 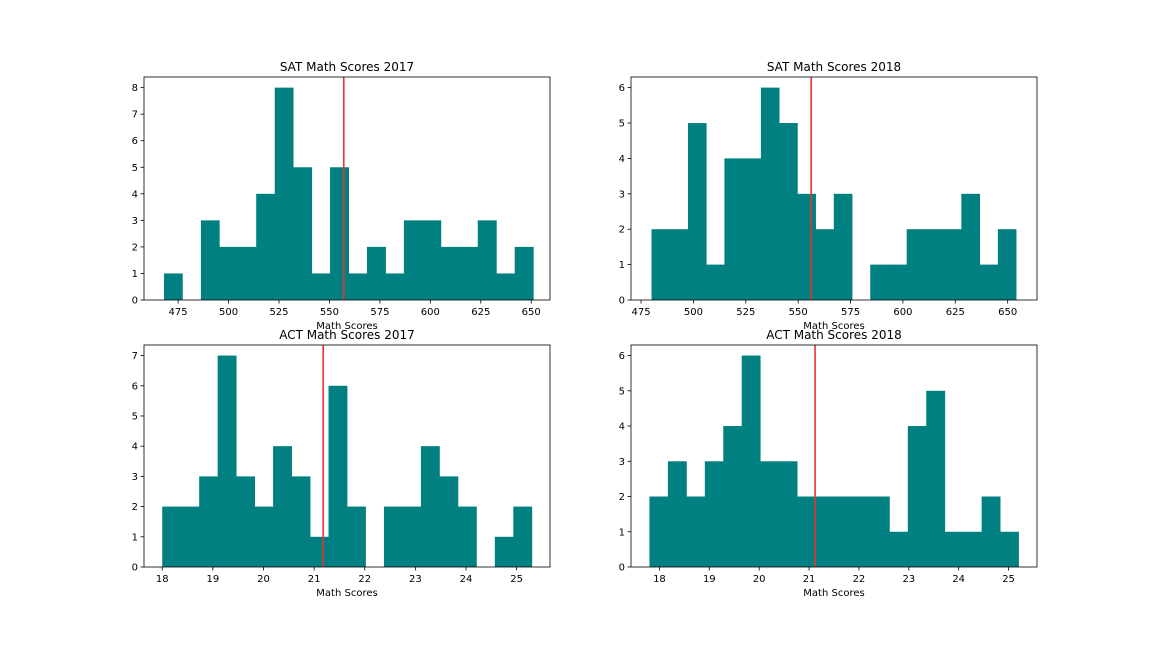 What do you see at coordinates (347, 67) in the screenshot?
I see `chart-title: SAT Math Scores 2017` at bounding box center [347, 67].